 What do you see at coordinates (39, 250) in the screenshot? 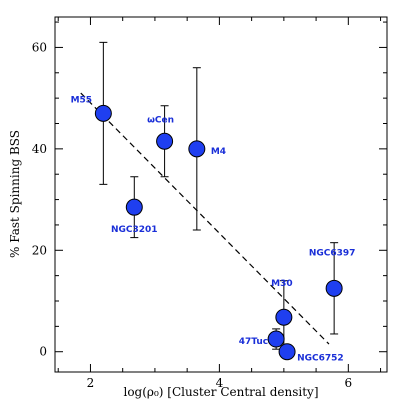
I see `y-tick-label: 20` at bounding box center [39, 250].